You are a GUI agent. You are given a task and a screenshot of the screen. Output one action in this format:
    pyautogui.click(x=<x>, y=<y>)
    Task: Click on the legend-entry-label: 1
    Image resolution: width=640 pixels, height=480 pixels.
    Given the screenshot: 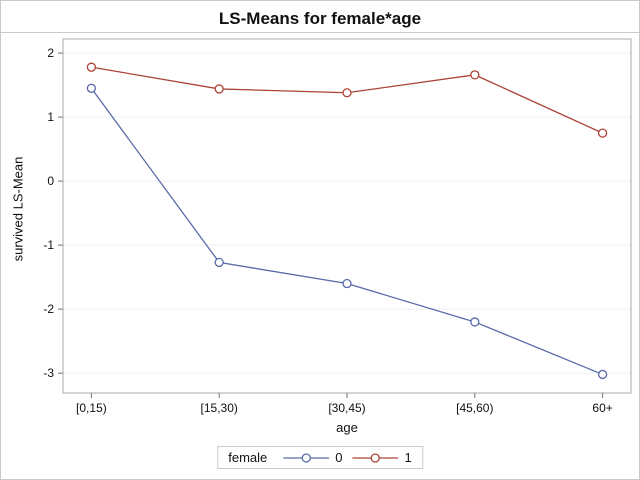 What is the action you would take?
    pyautogui.click(x=408, y=457)
    